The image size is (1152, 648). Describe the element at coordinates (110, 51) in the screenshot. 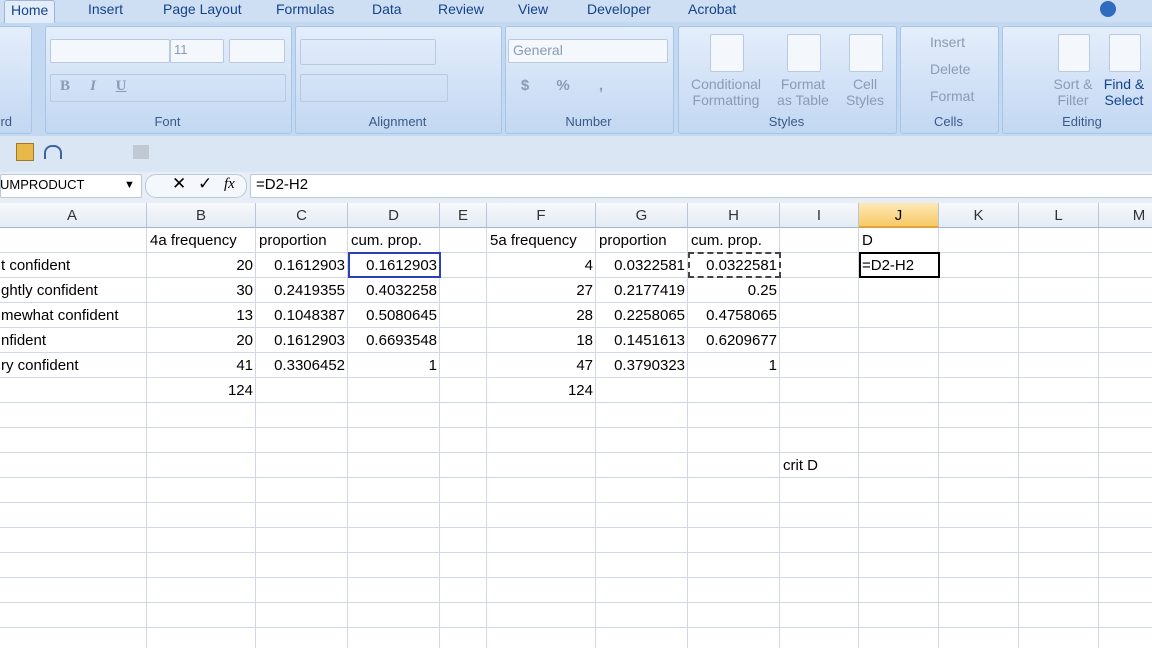

I see `font-name-box` at that location.